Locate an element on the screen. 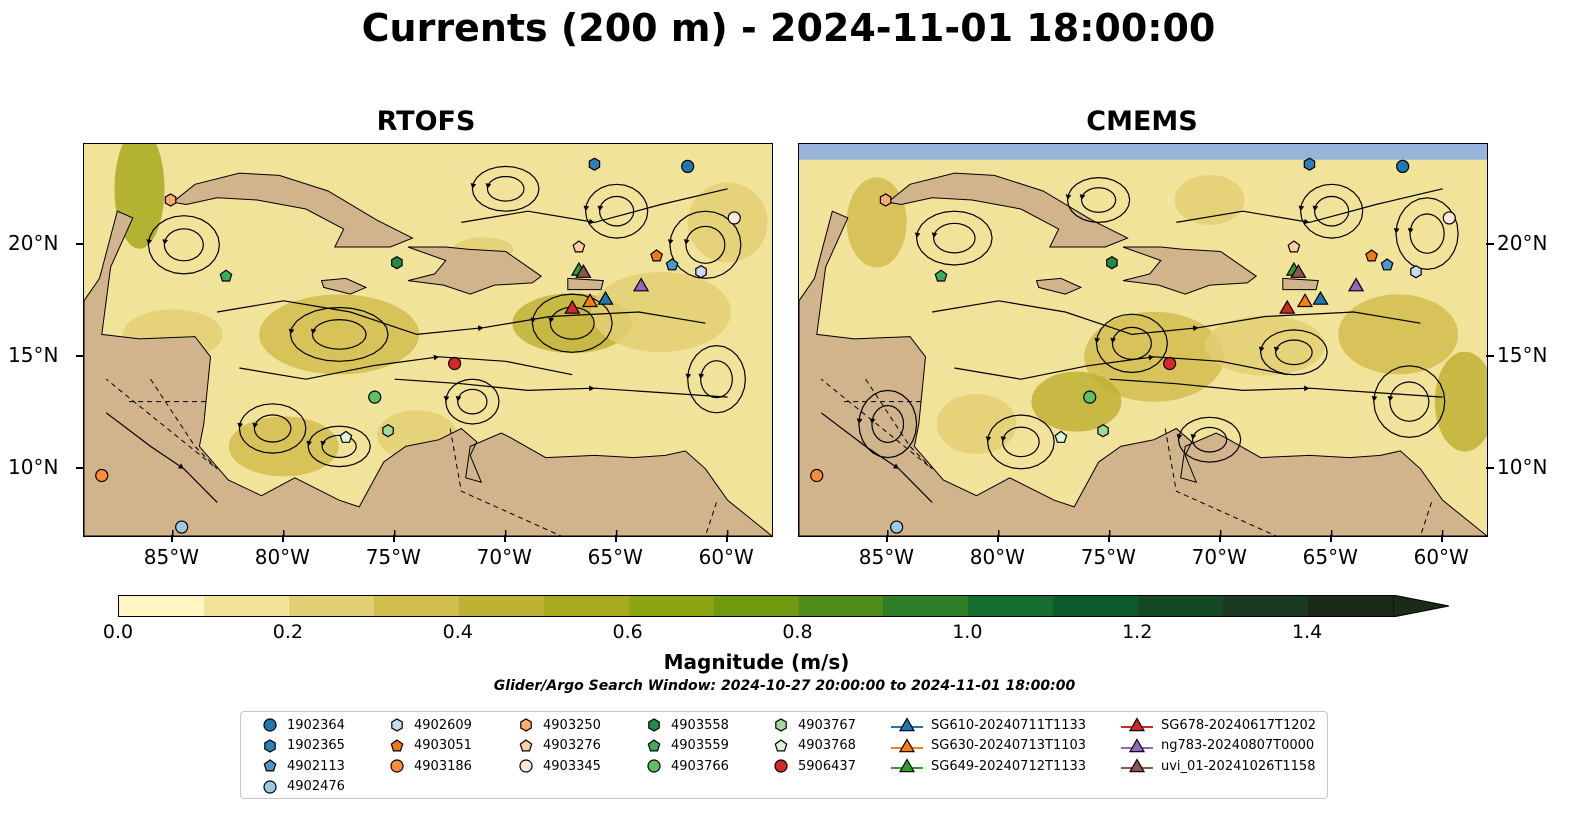 The image size is (1577, 827). legend-item: 4902609 is located at coordinates (430, 725).